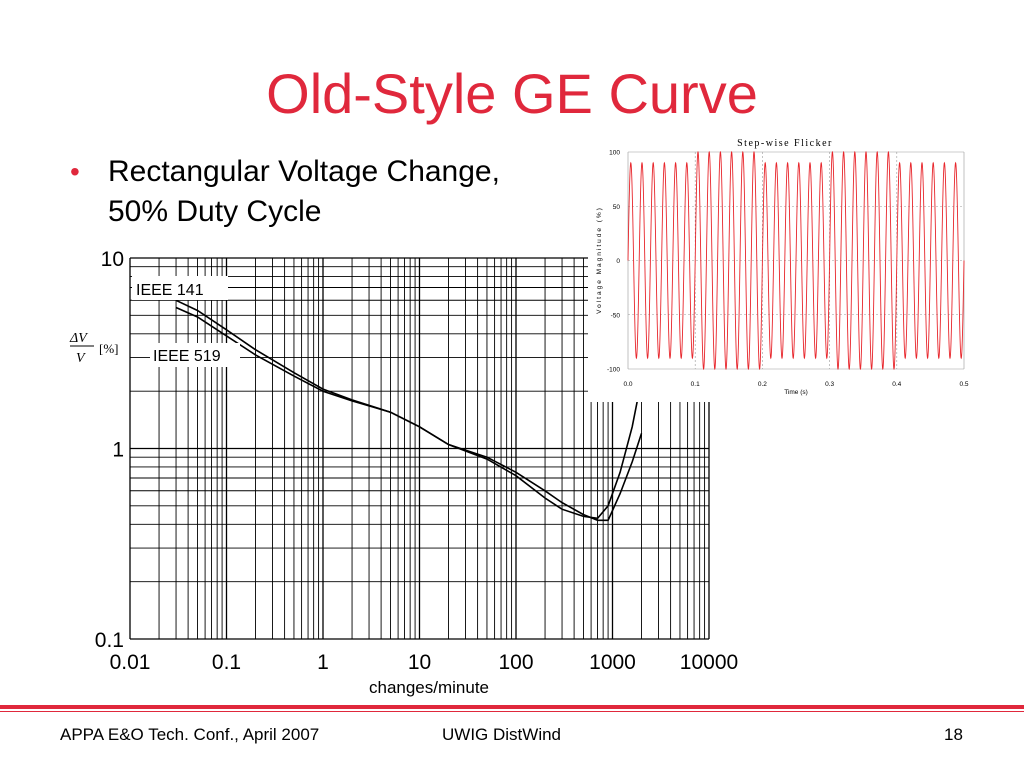  What do you see at coordinates (429, 687) in the screenshot?
I see `x-axis-label: changes/minute` at bounding box center [429, 687].